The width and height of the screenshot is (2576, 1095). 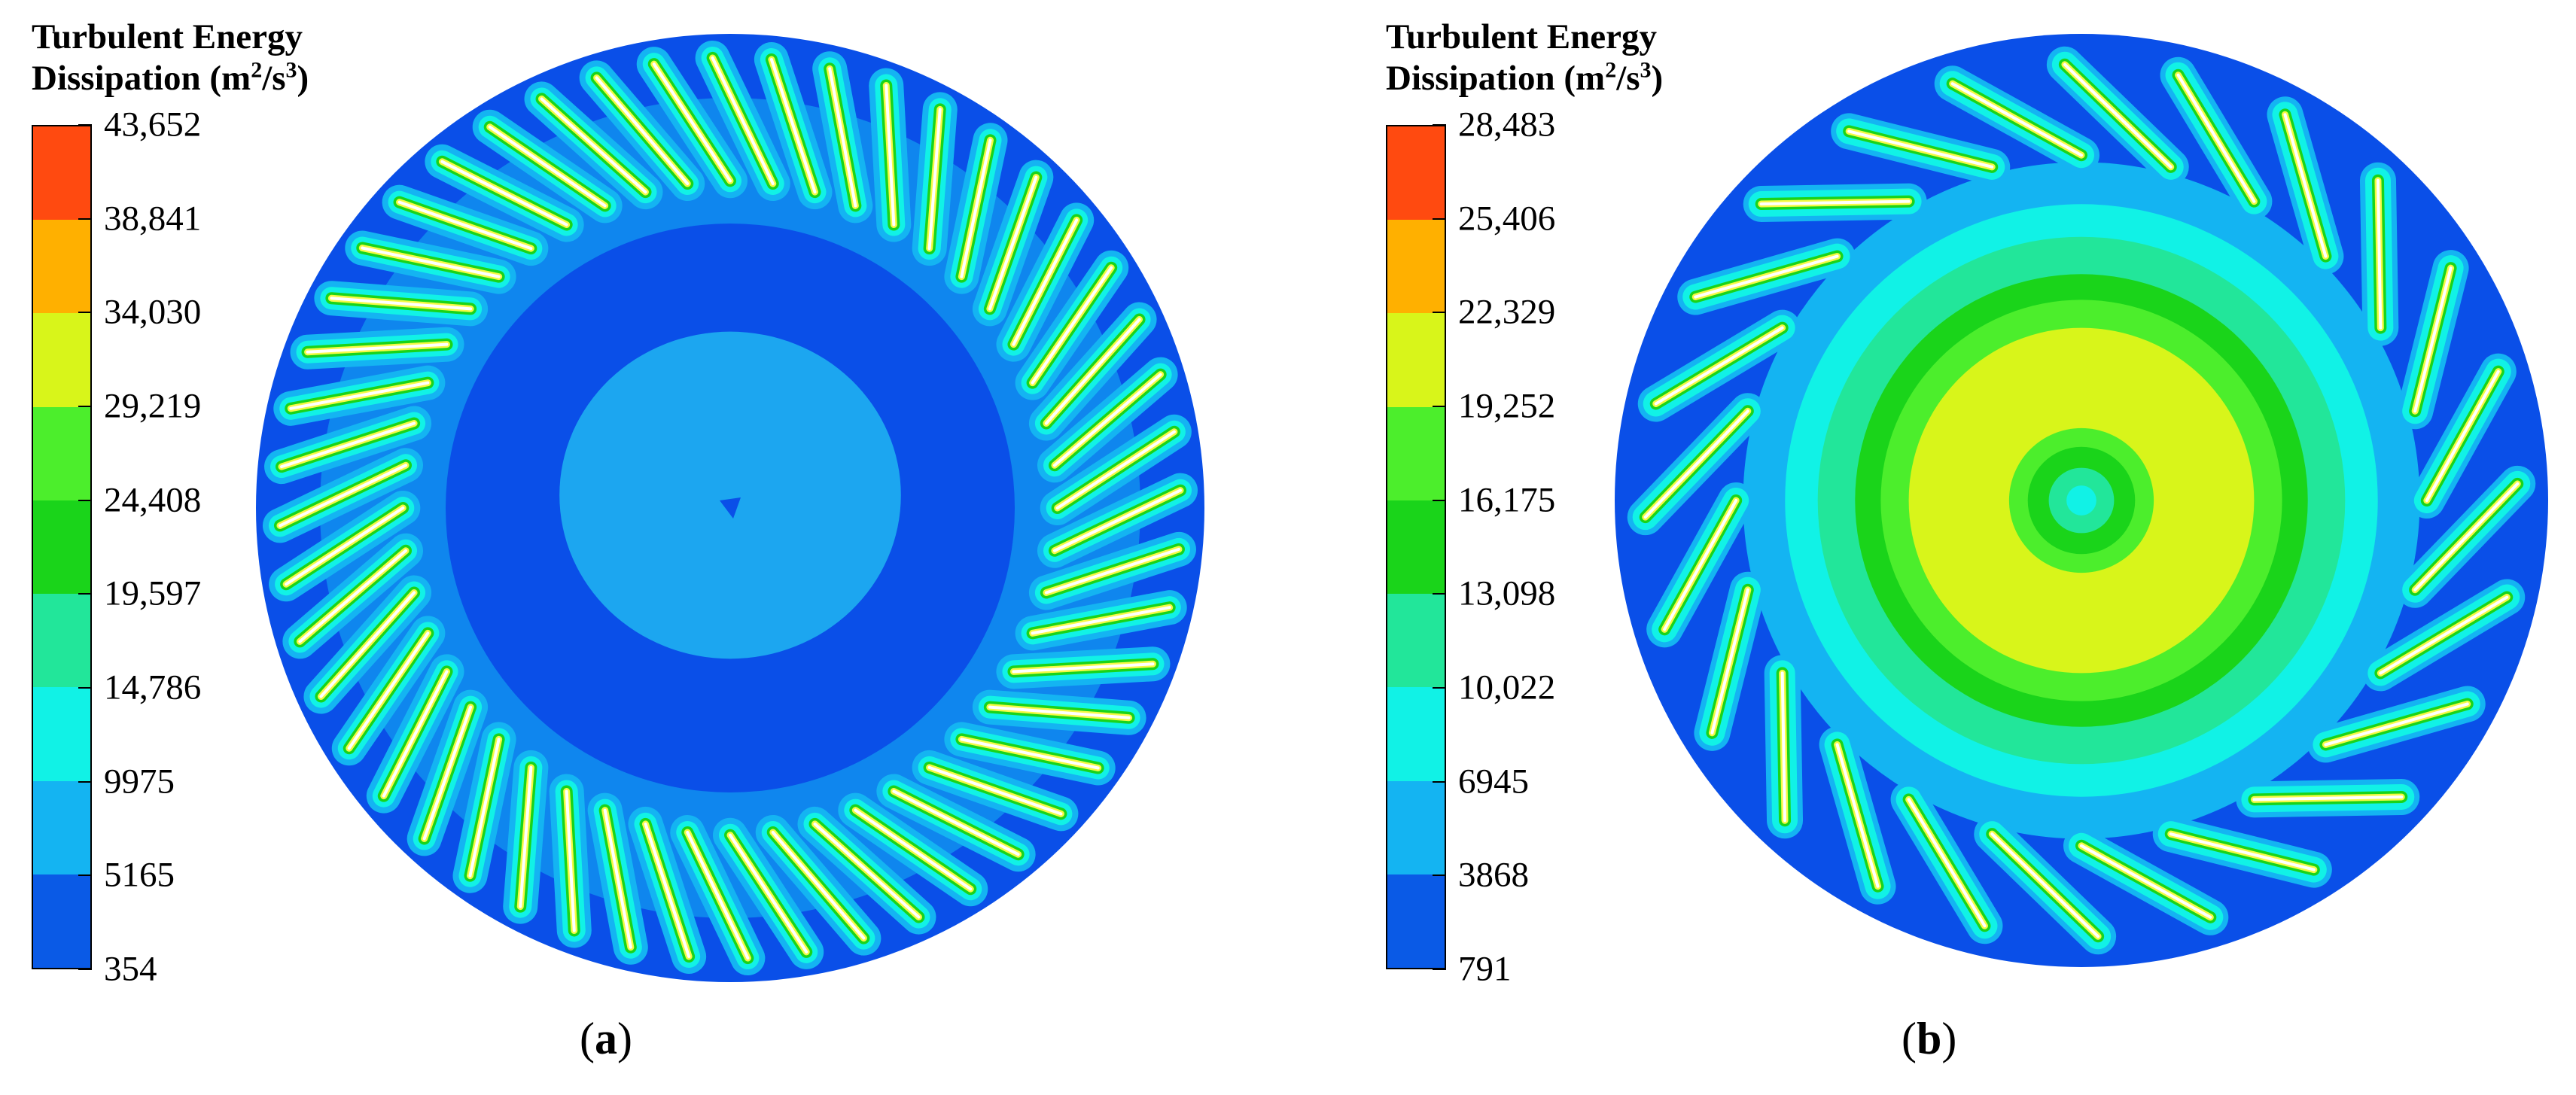 What do you see at coordinates (153, 500) in the screenshot?
I see `colorbar-tick-label: 24,408` at bounding box center [153, 500].